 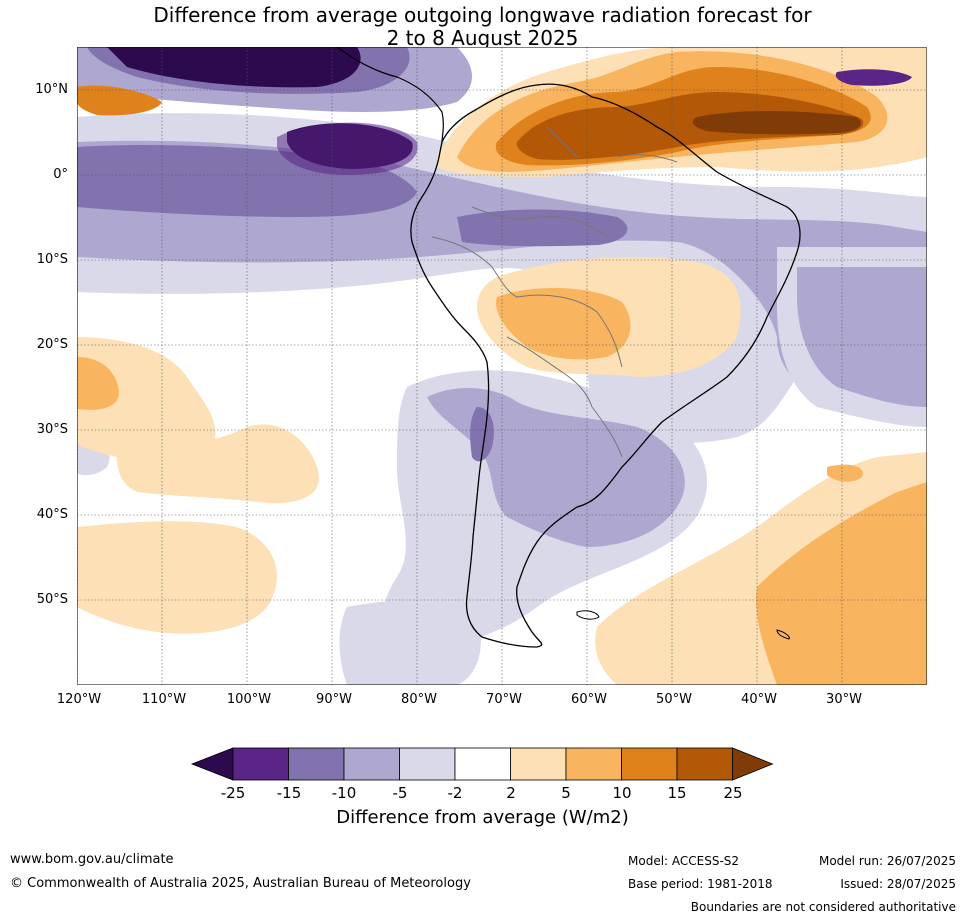 What do you see at coordinates (482, 817) in the screenshot?
I see `colorbar-label: Difference from average (W/m2)` at bounding box center [482, 817].